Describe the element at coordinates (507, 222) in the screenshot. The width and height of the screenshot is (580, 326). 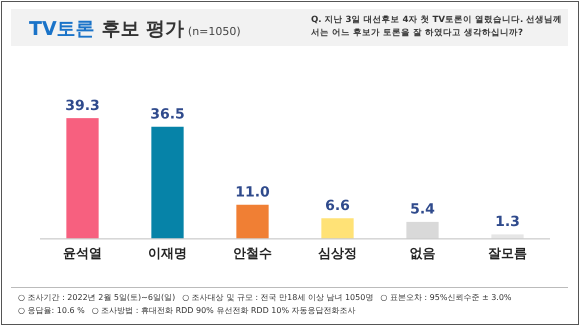
I see `data-label: 1.3` at that location.